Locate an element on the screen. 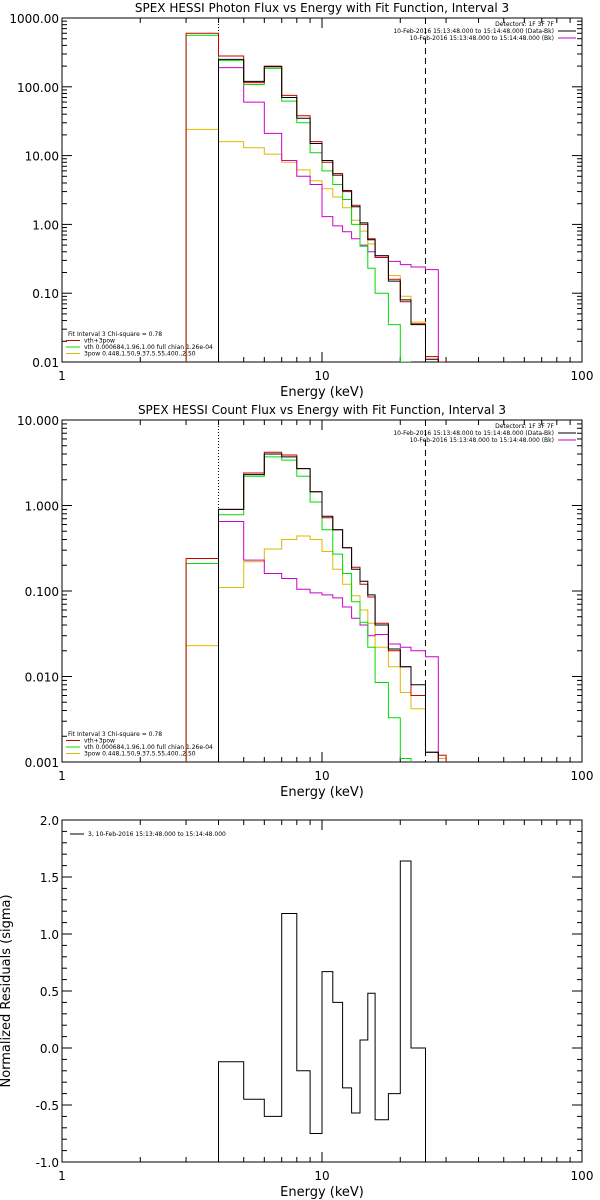 The image size is (600, 1200). y-tick-label: 1.5 is located at coordinates (49, 878).